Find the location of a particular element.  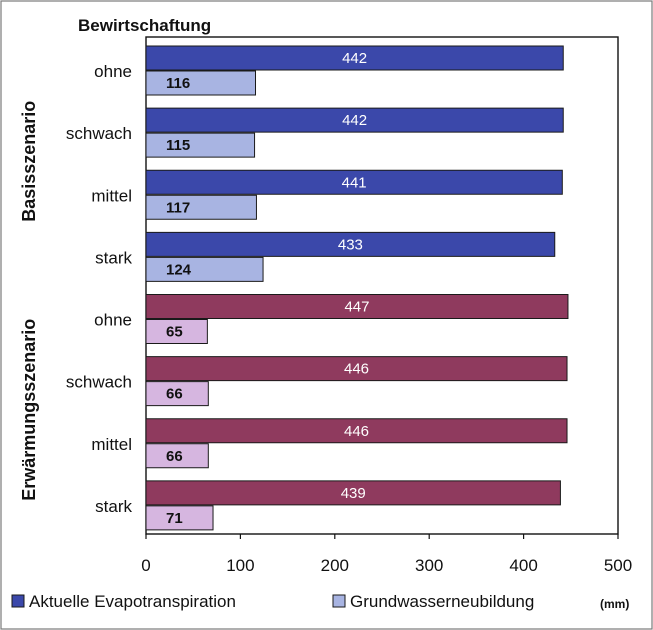

legend-label-grundwasserneubildung: Grundwasserneubildung is located at coordinates (442, 601).